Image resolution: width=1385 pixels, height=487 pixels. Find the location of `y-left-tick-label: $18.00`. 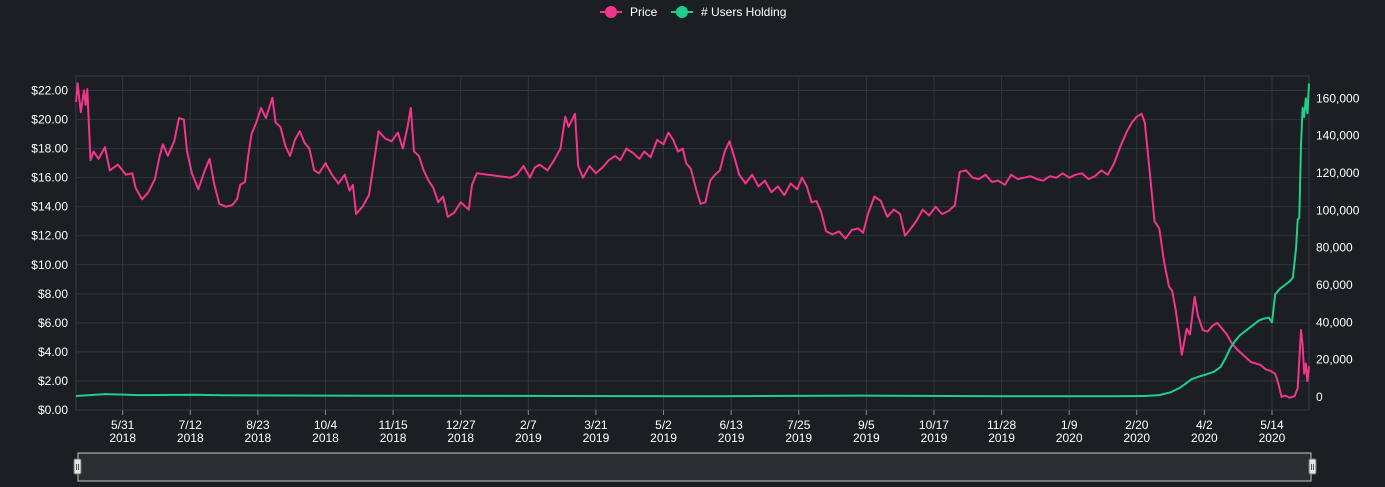

y-left-tick-label: $18.00 is located at coordinates (49, 149).